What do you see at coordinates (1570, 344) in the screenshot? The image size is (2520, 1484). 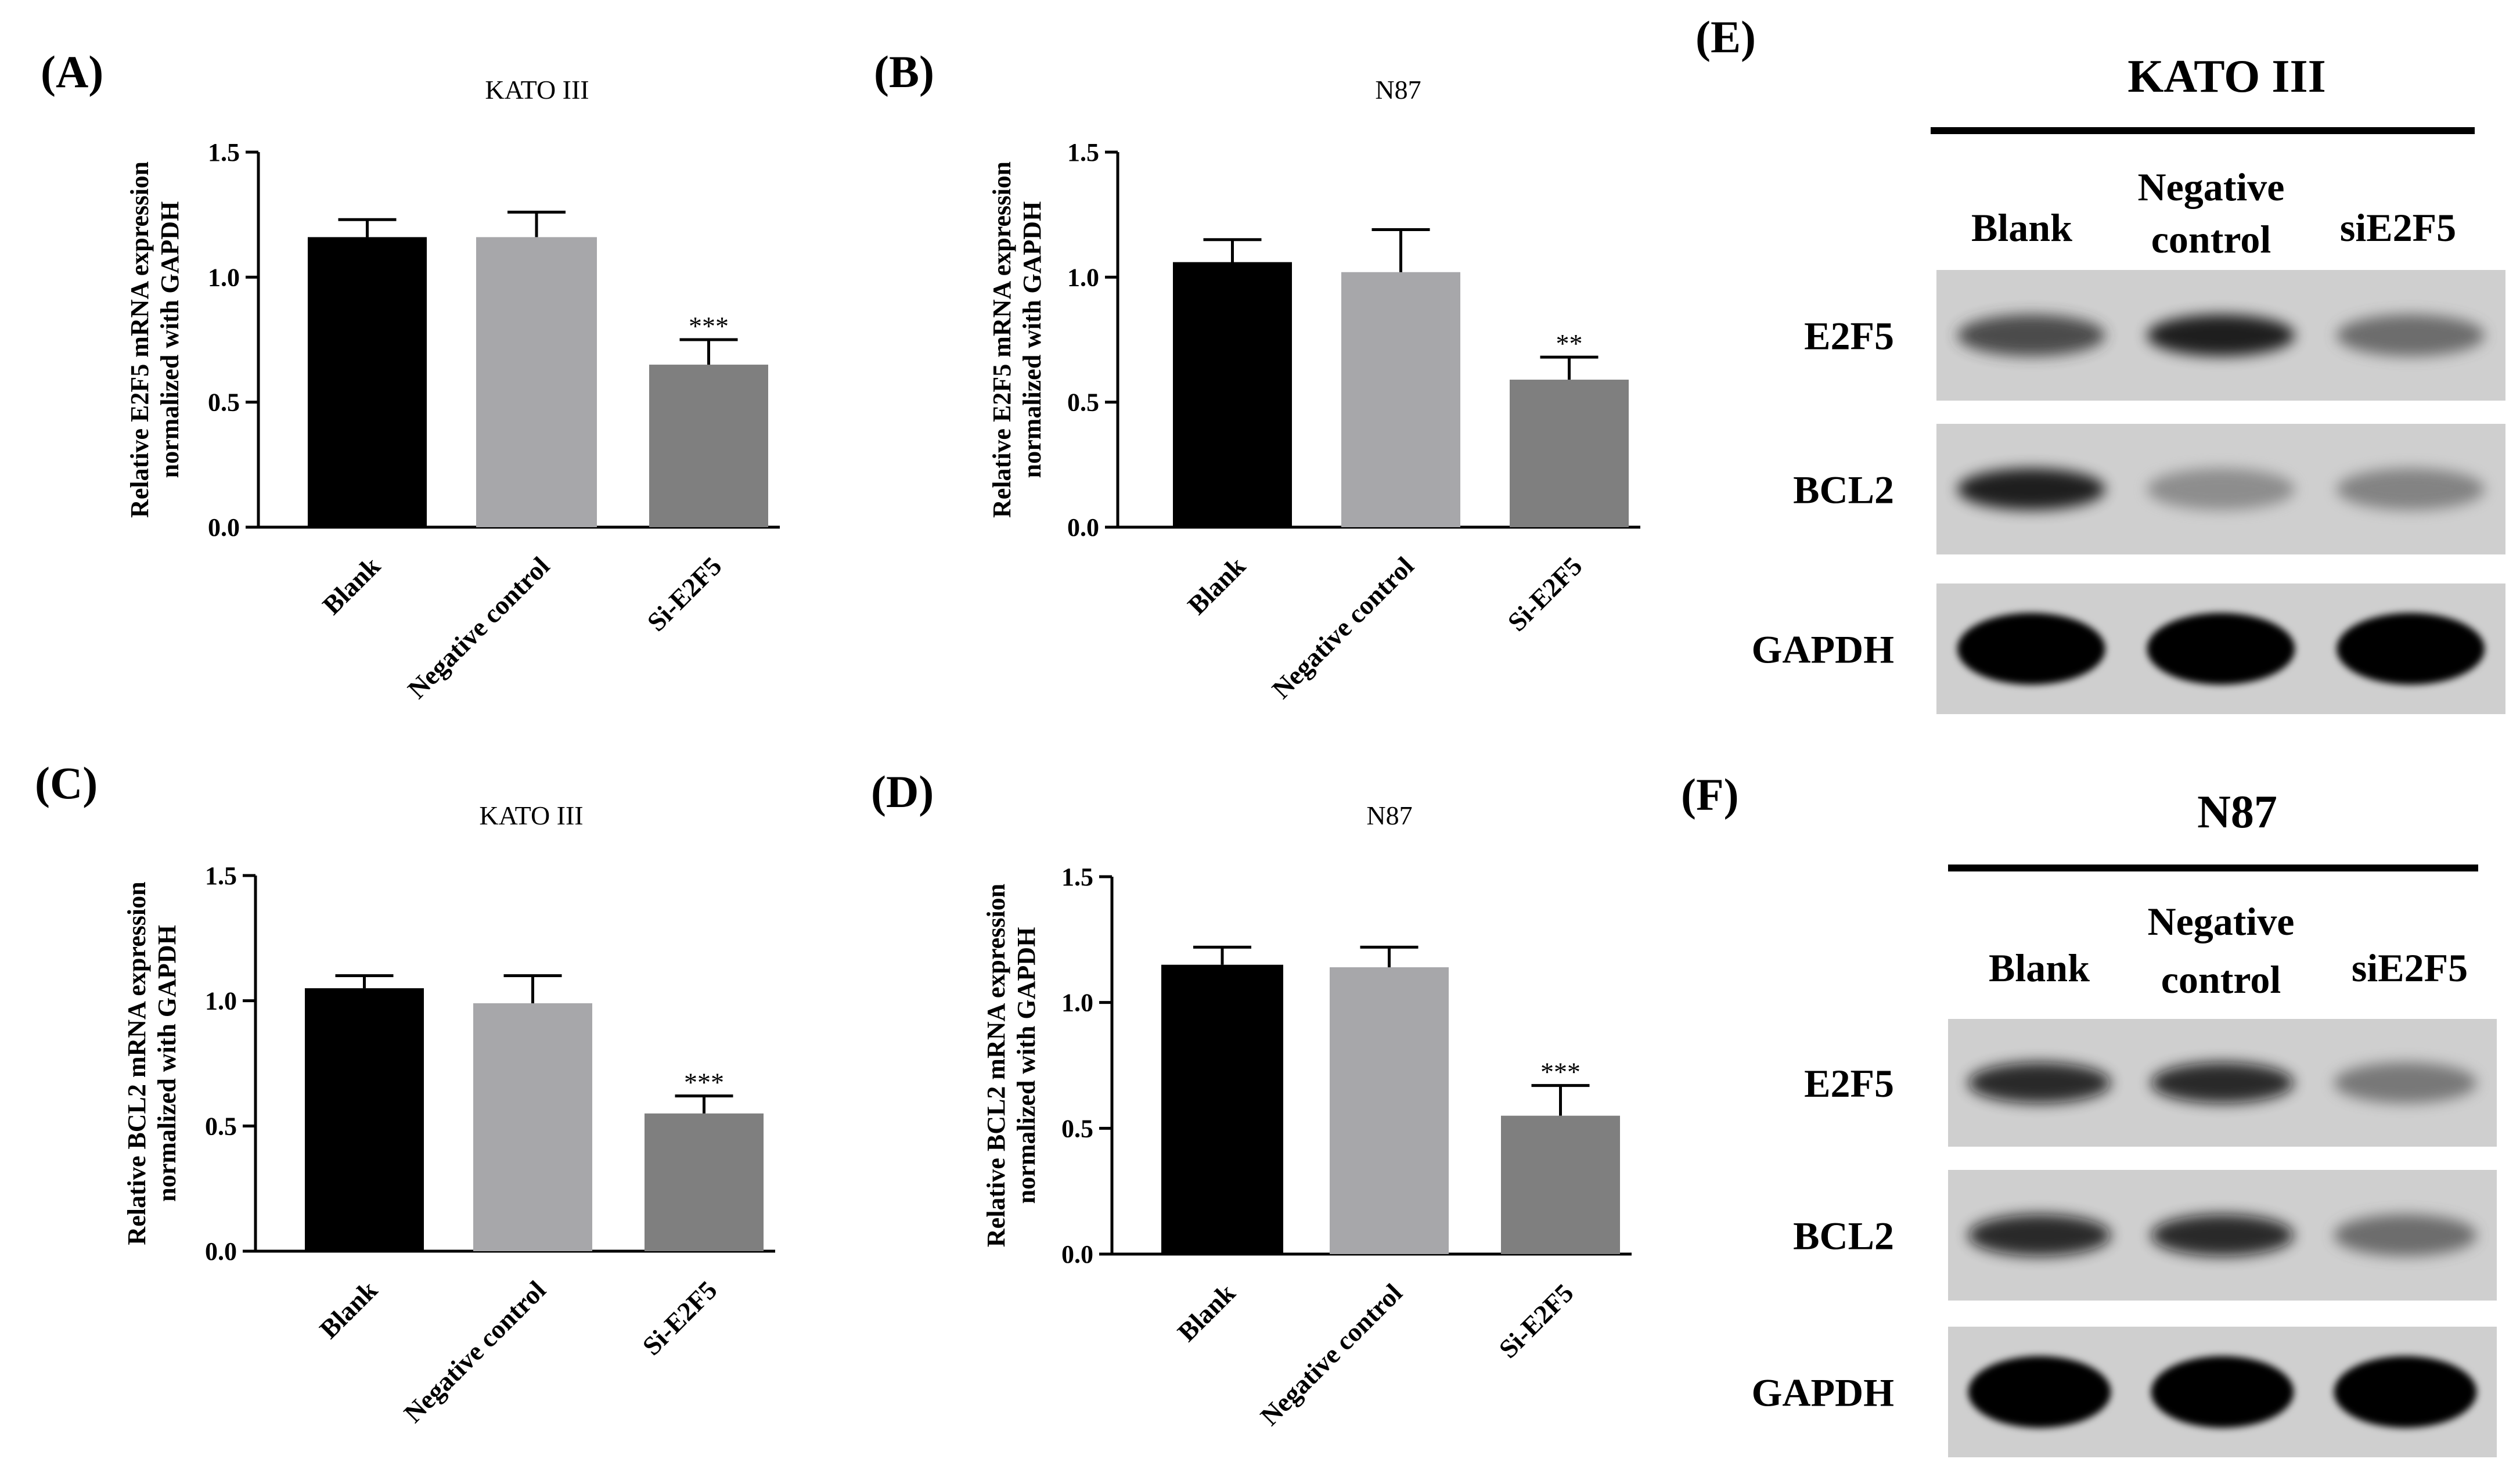 I see `significance-marker: **` at bounding box center [1570, 344].